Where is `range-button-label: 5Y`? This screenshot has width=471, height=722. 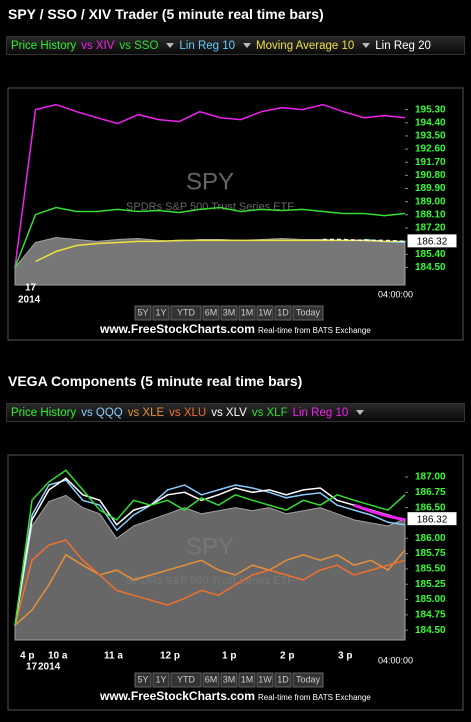 range-button-label: 5Y is located at coordinates (142, 679).